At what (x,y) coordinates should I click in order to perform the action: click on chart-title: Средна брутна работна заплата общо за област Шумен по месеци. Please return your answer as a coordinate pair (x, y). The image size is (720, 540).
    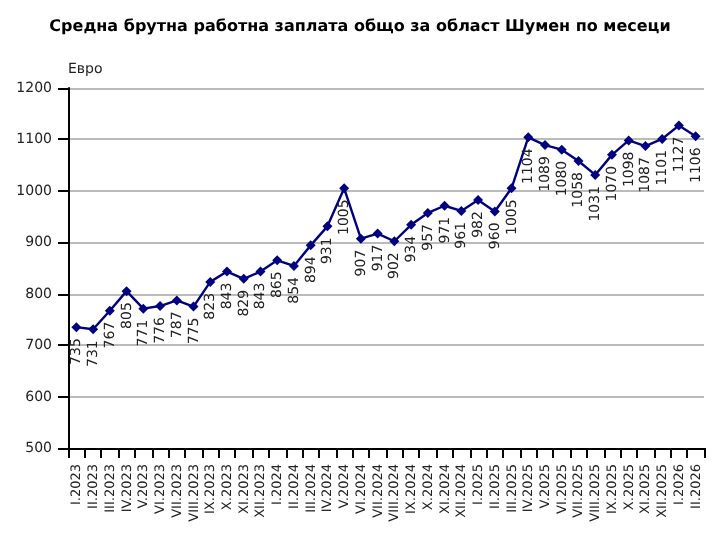
    Looking at the image, I should click on (360, 26).